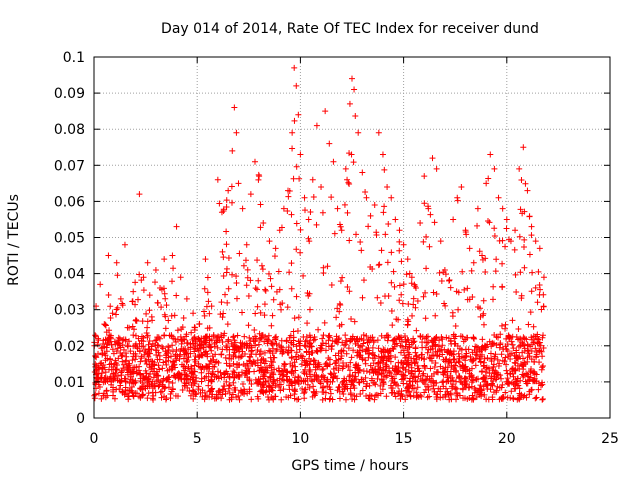  What do you see at coordinates (69, 239) in the screenshot?
I see `y-tick-label: 0.05` at bounding box center [69, 239].